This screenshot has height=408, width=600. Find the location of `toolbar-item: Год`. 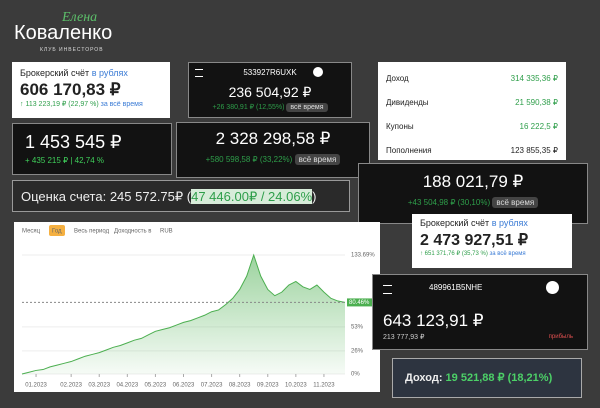

toolbar-item: Год is located at coordinates (57, 232).